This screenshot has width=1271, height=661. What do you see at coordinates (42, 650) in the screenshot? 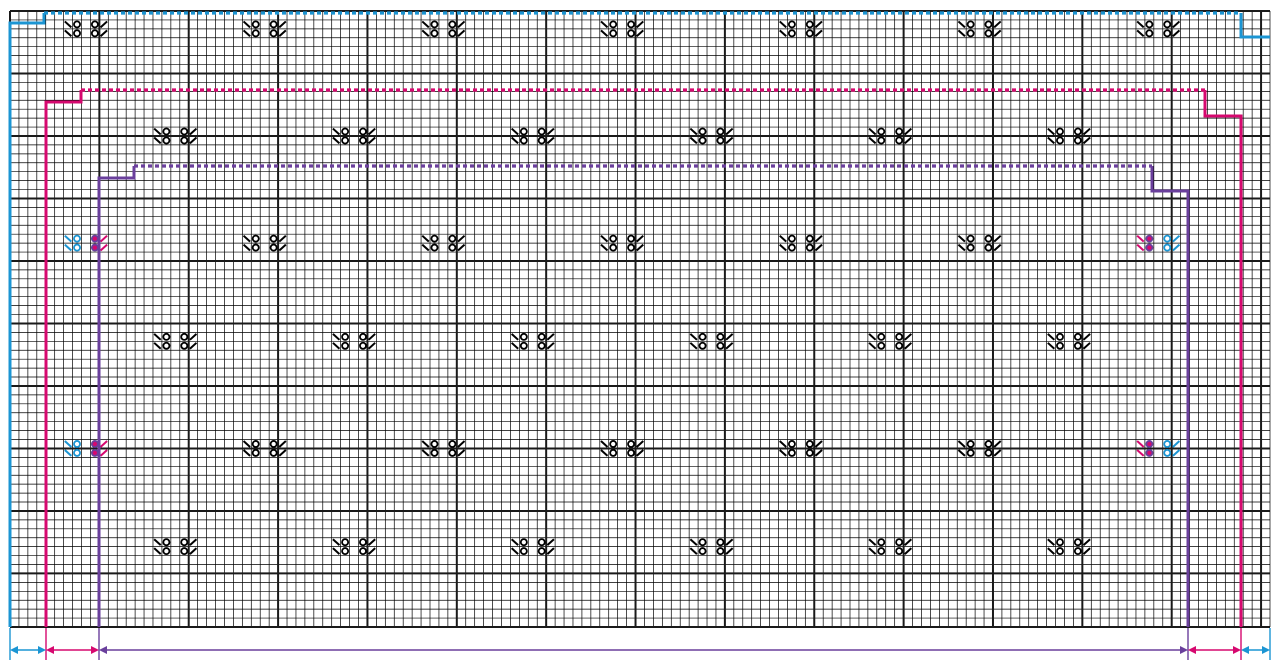
I see `arrow-small-left-head-right` at bounding box center [42, 650].